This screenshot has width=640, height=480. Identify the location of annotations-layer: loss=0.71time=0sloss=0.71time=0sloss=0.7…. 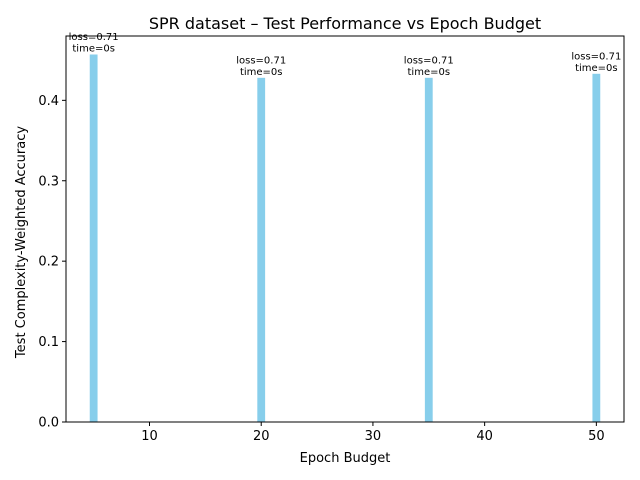
(345, 55).